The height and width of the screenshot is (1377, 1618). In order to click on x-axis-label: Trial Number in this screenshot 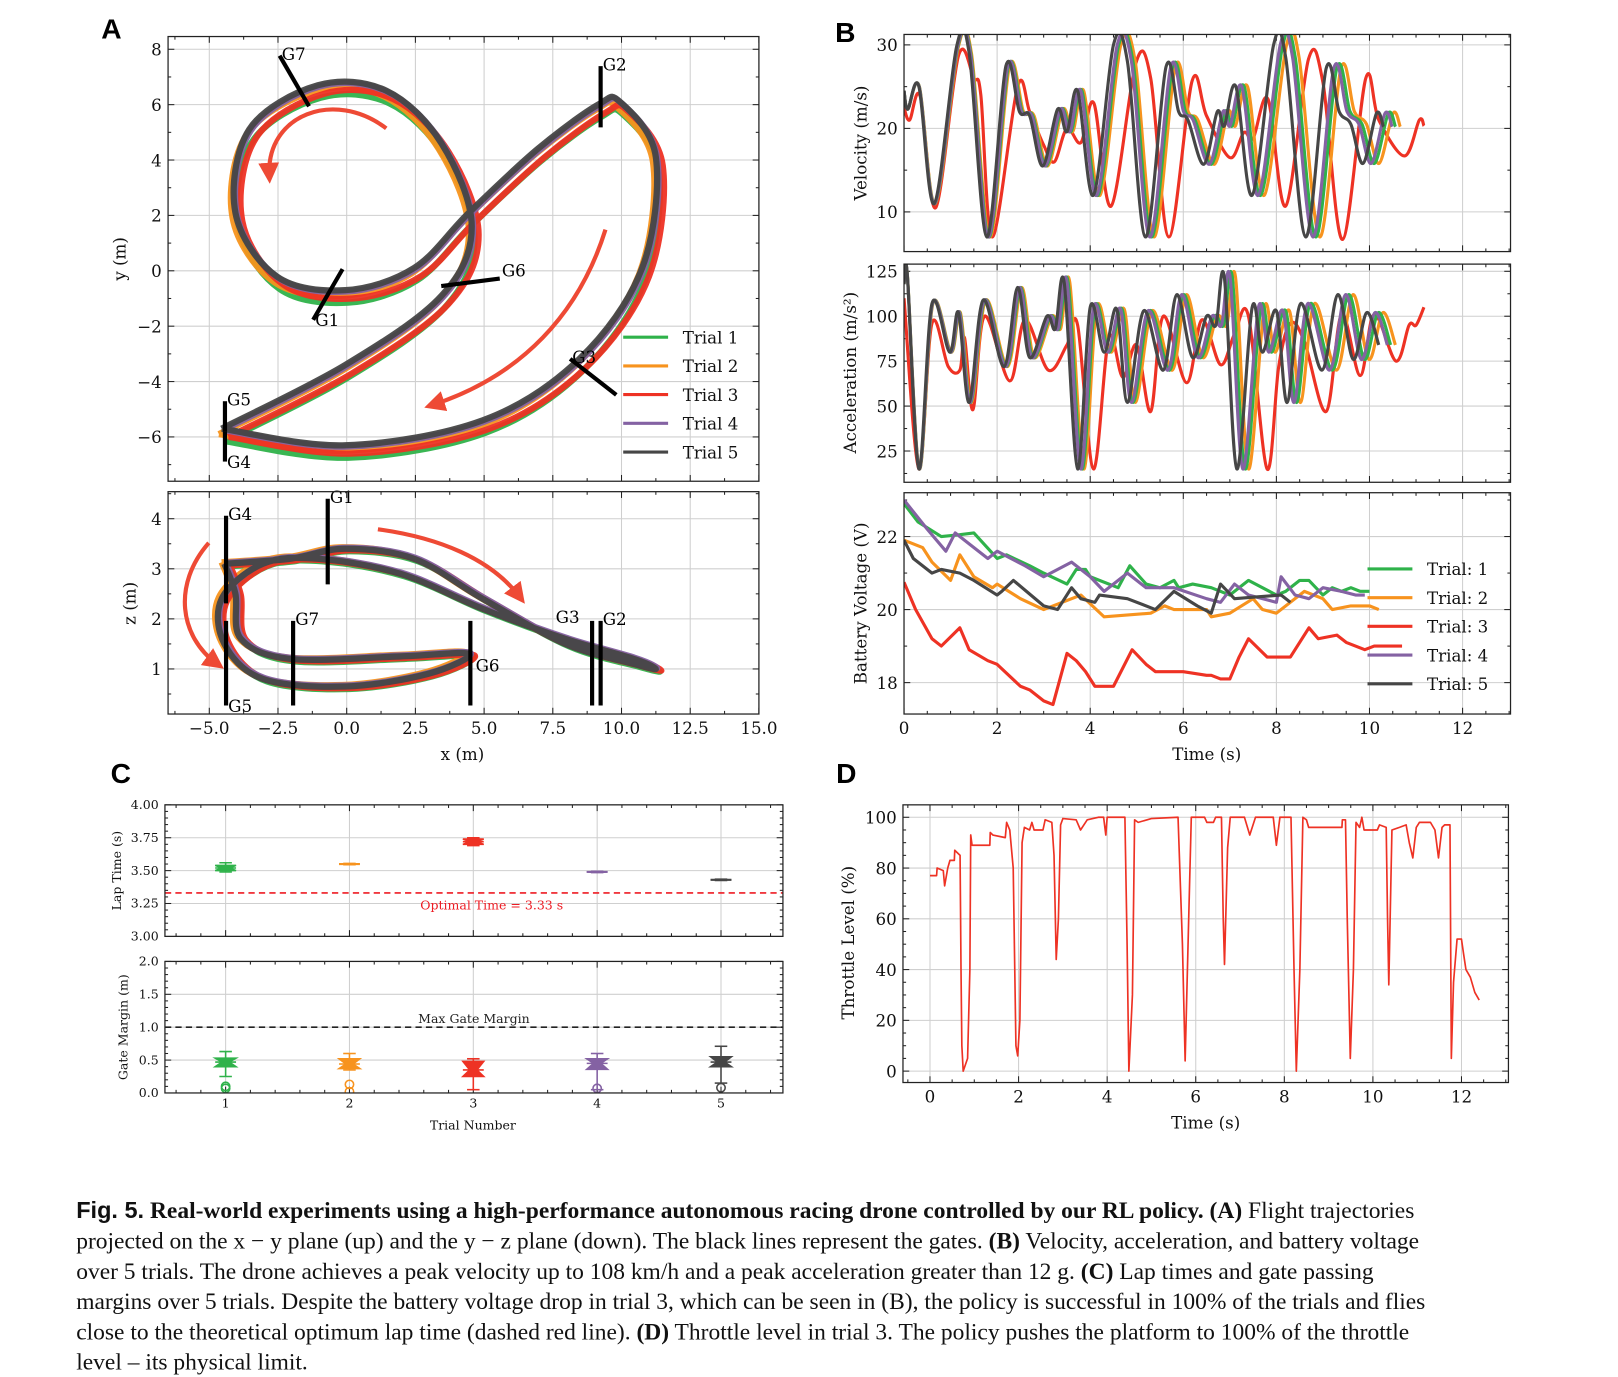, I will do `click(473, 1124)`.